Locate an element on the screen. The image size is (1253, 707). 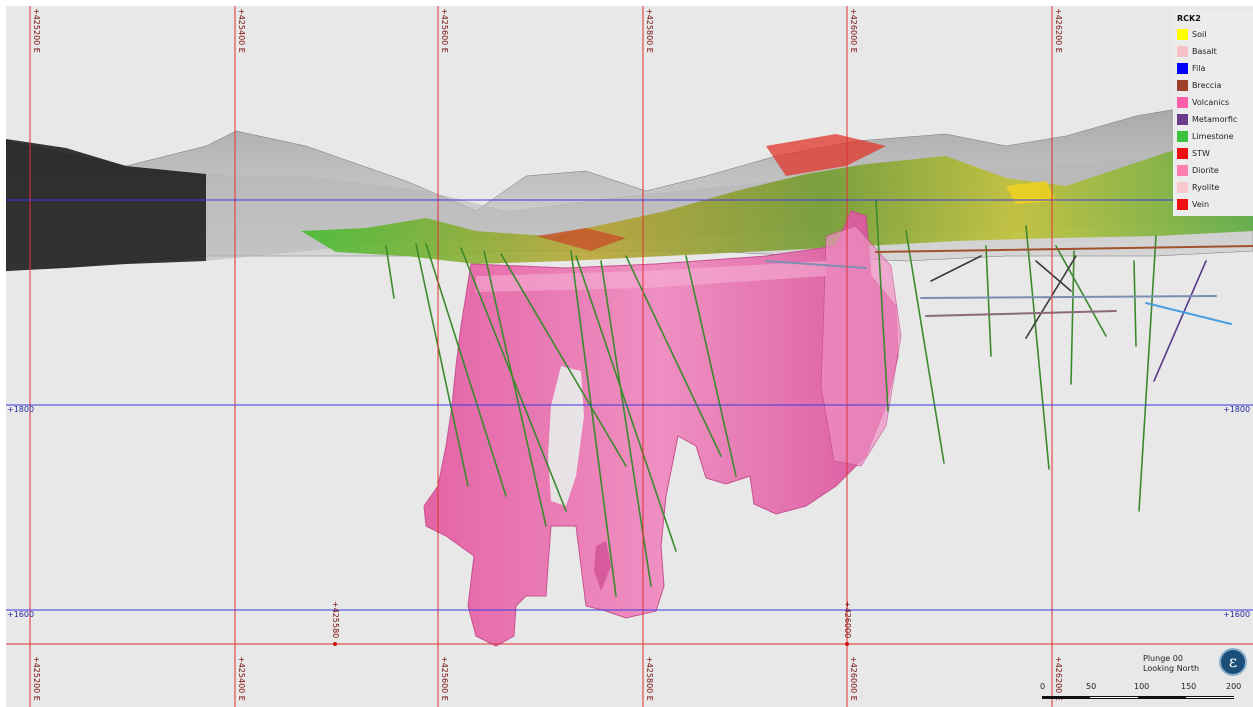
scale-bar: 0 50 100 150 200 is located at coordinates (1141, 693).